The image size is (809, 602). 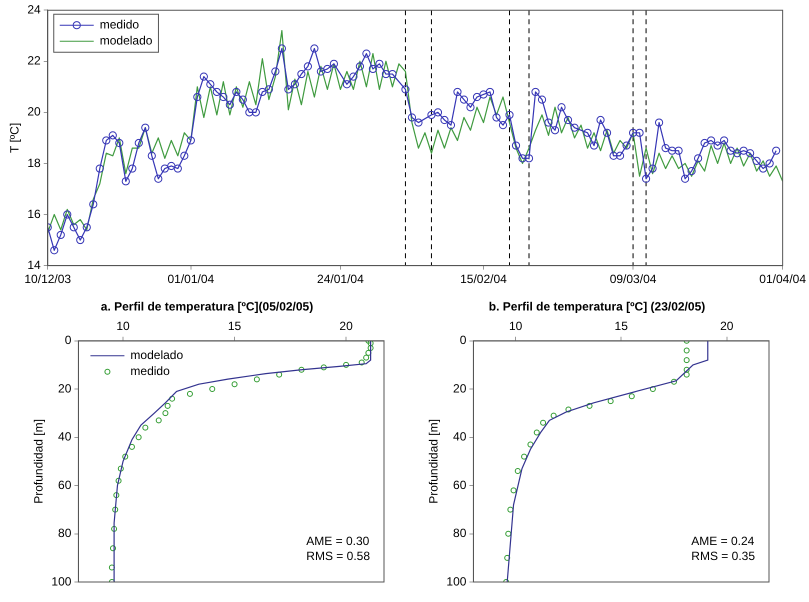 I want to click on y-tick-label: 14, so click(x=34, y=265).